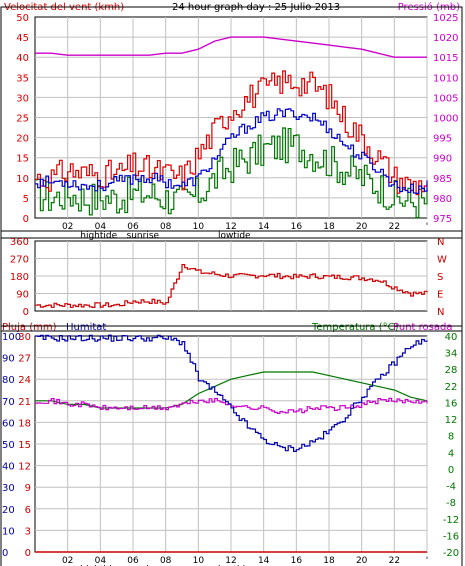 This screenshot has width=465, height=566. I want to click on temp-x-tick-label: 16, so click(297, 561).